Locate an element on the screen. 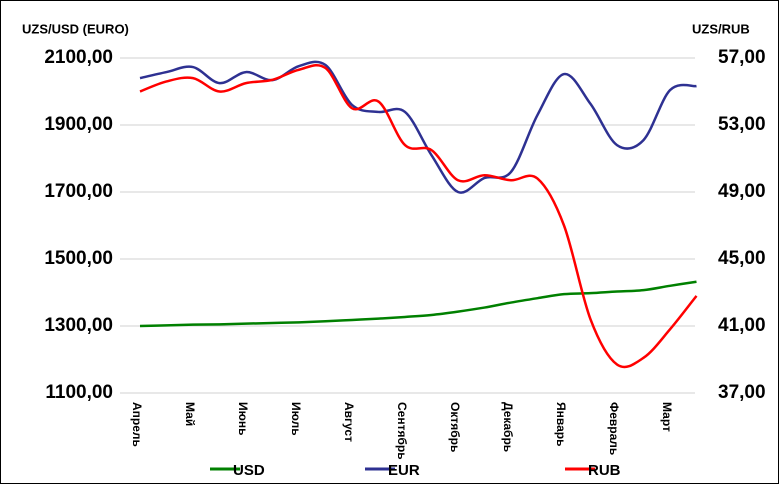 Image resolution: width=779 pixels, height=484 pixels. legend-label: EUR is located at coordinates (404, 470).